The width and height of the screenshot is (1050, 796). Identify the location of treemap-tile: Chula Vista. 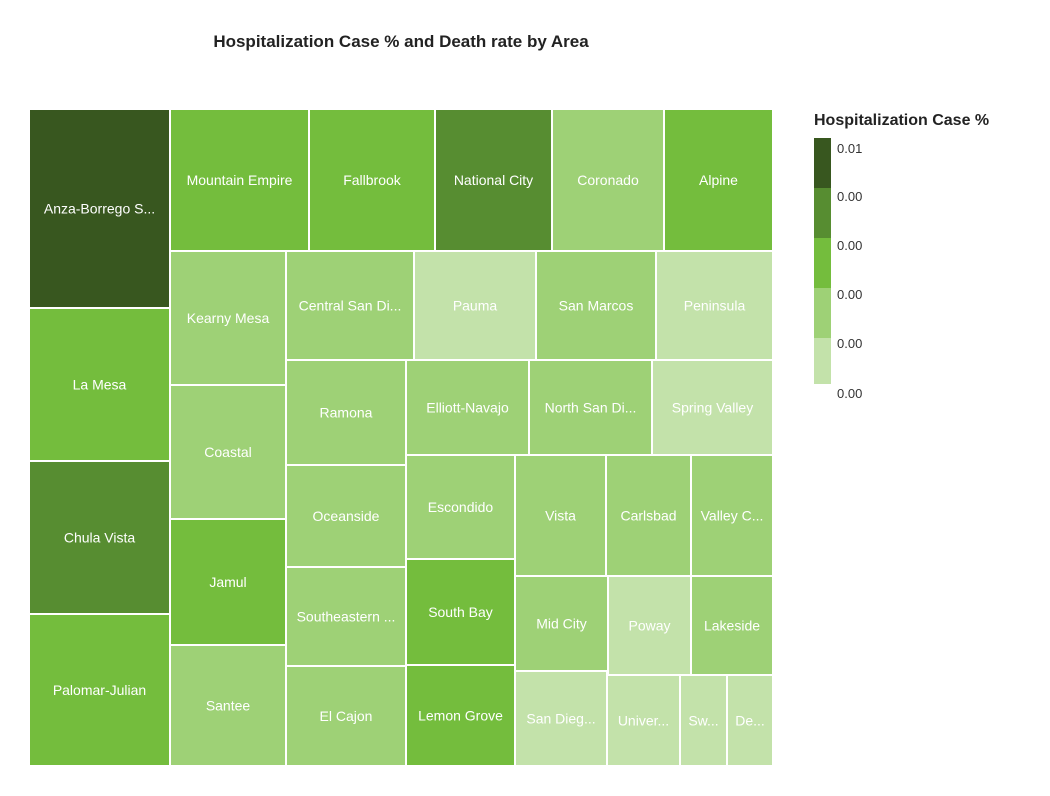
(99, 537).